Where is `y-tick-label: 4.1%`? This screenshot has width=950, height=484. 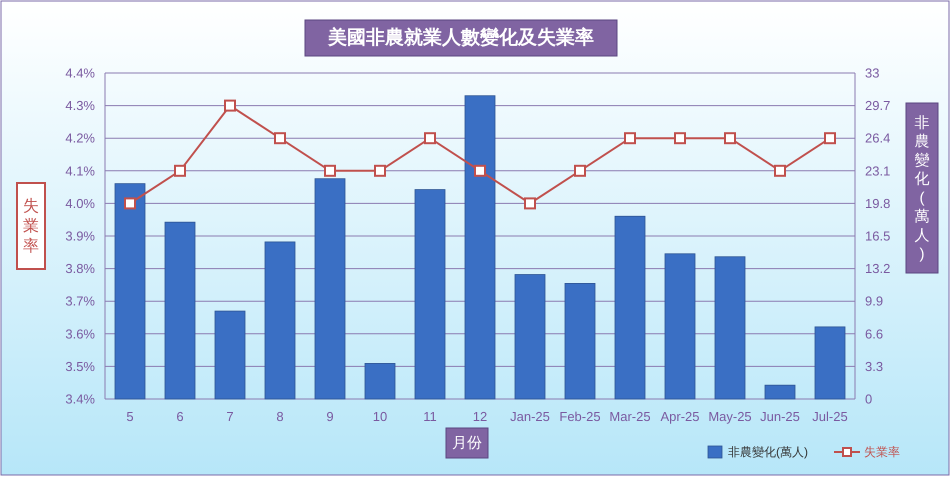 y-tick-label: 4.1% is located at coordinates (80, 170).